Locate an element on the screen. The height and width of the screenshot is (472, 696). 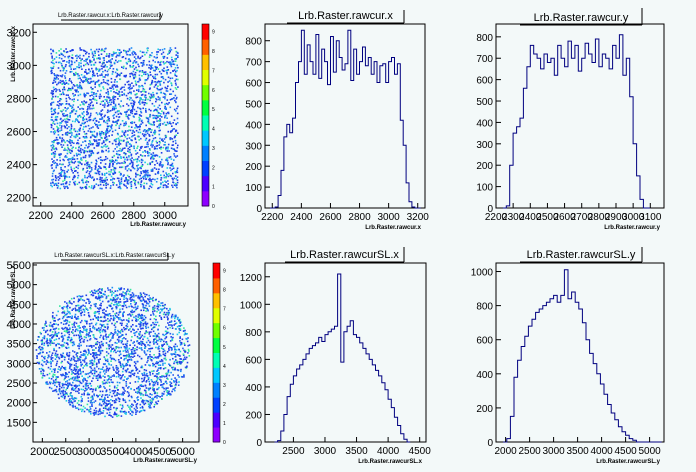
y-tick-label: 600 is located at coordinates (253, 84).